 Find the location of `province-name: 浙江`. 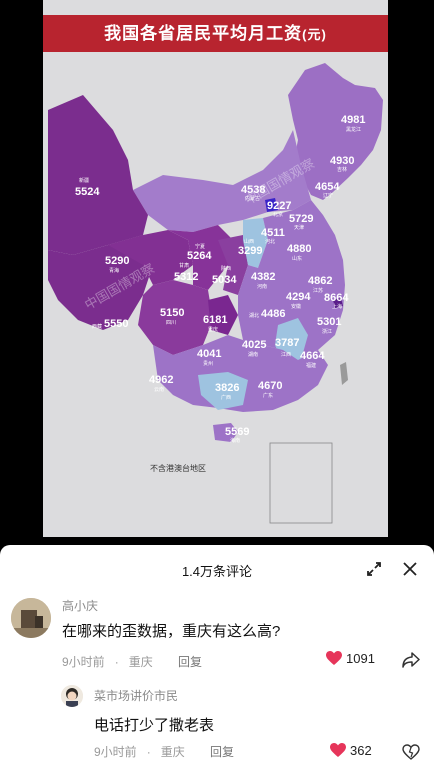

province-name: 浙江 is located at coordinates (327, 331).